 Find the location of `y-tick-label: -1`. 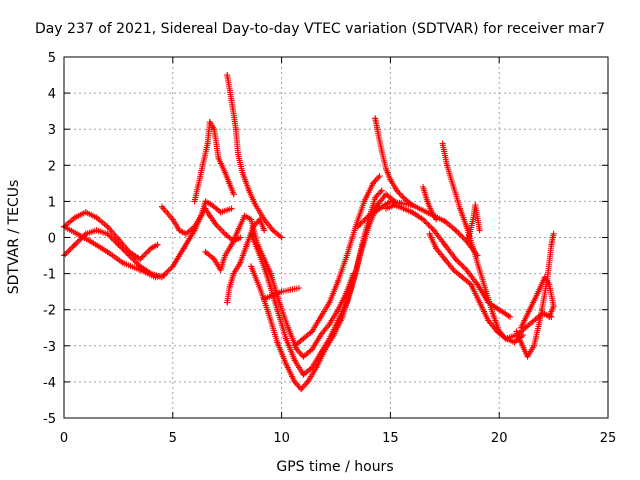

y-tick-label: -1 is located at coordinates (49, 275).